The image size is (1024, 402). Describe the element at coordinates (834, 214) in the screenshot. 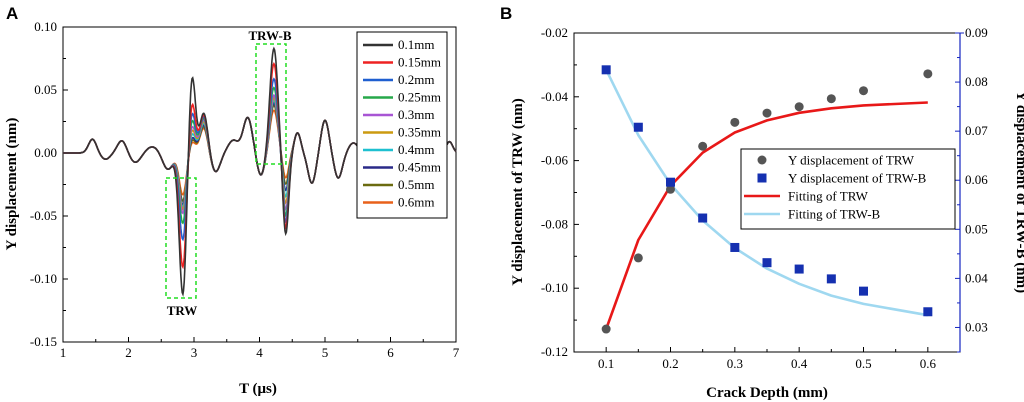

I see `panel-b-legend-label: Fitting of TRW-B` at that location.